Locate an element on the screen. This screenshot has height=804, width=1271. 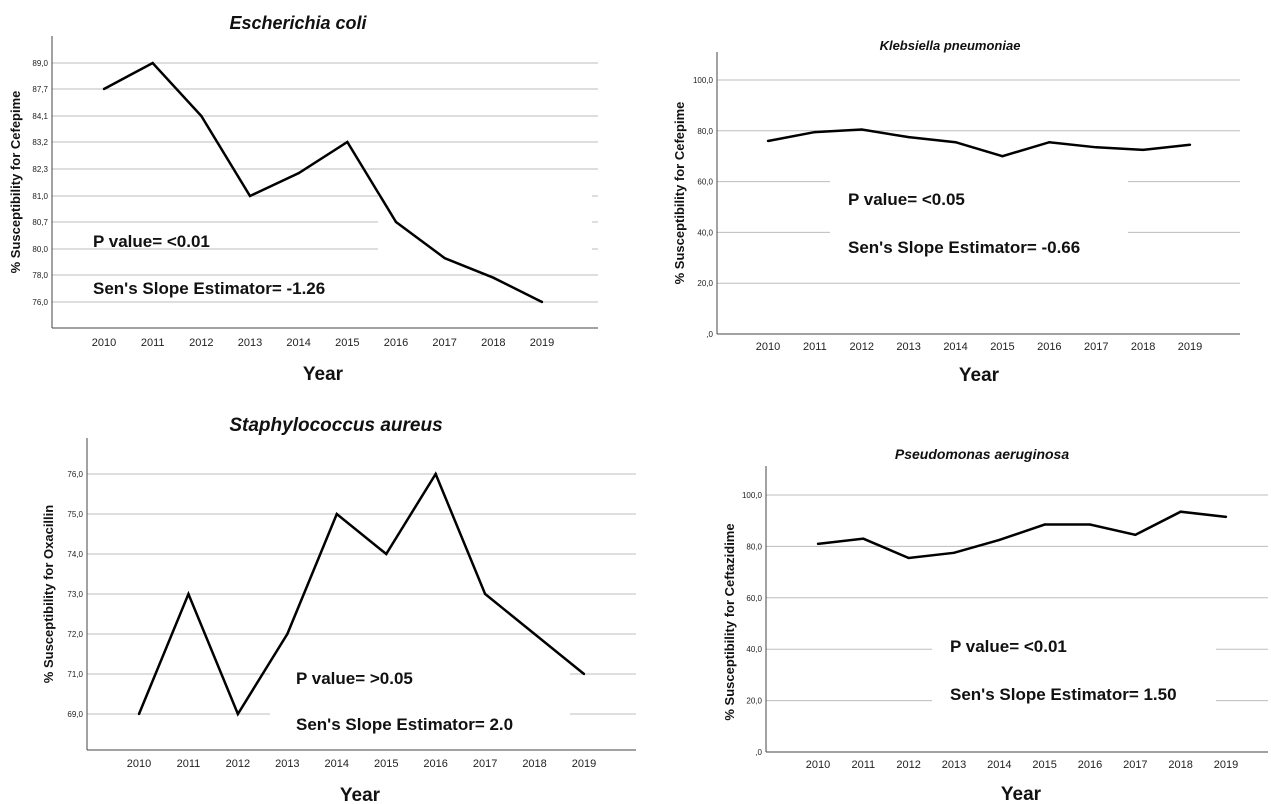
y-tick-label: 40,0 is located at coordinates (754, 649).